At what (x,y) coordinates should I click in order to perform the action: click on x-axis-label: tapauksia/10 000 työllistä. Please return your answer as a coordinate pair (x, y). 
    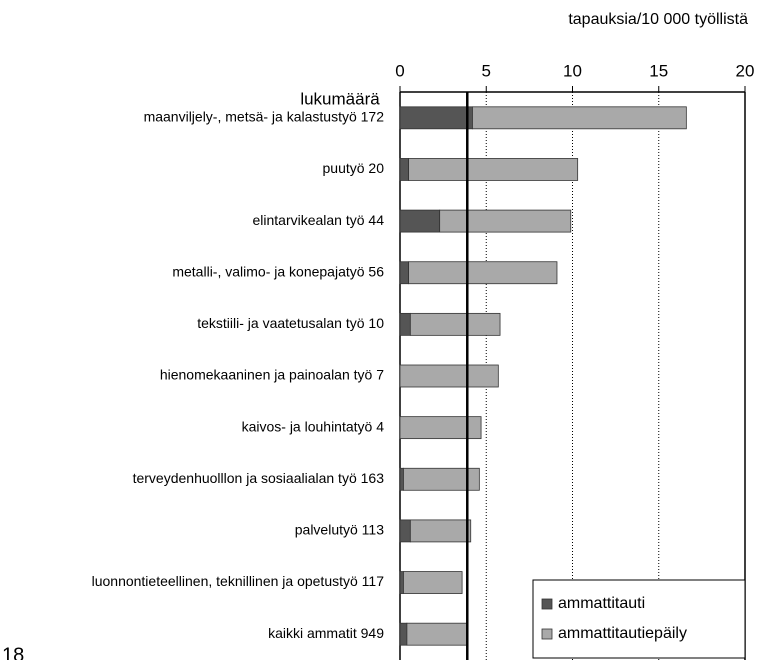
    Looking at the image, I should click on (658, 19).